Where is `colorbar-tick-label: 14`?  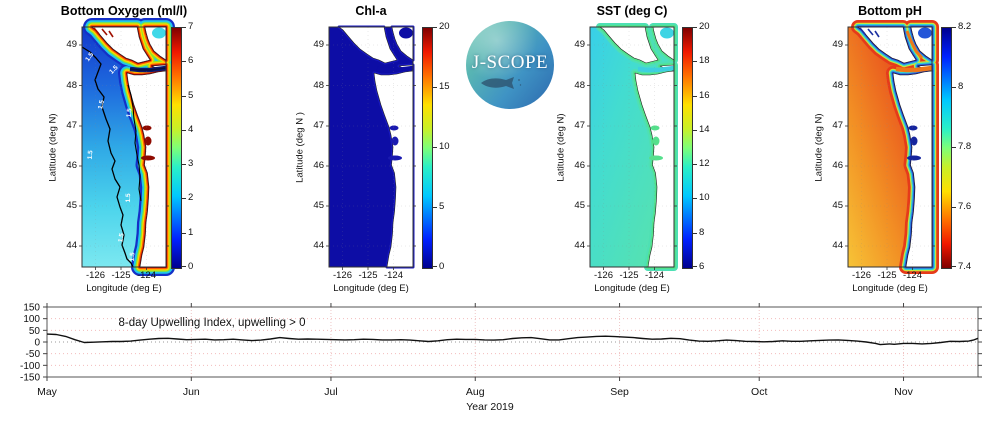 colorbar-tick-label: 14 is located at coordinates (704, 129).